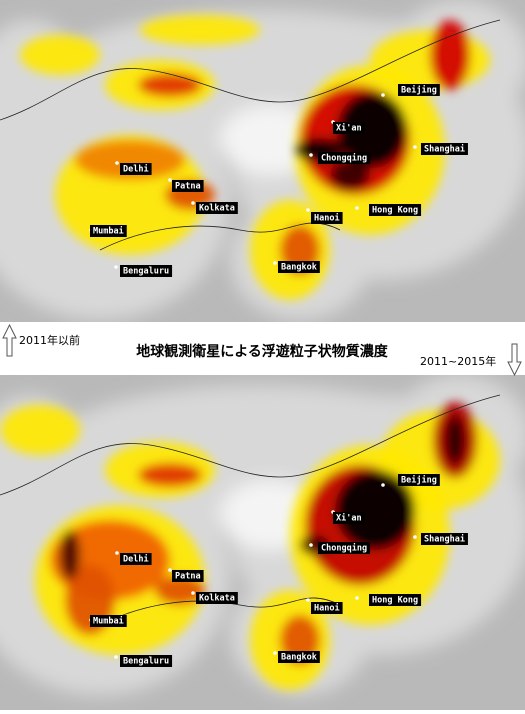  What do you see at coordinates (270, 140) in the screenshot?
I see `land-area` at bounding box center [270, 140].